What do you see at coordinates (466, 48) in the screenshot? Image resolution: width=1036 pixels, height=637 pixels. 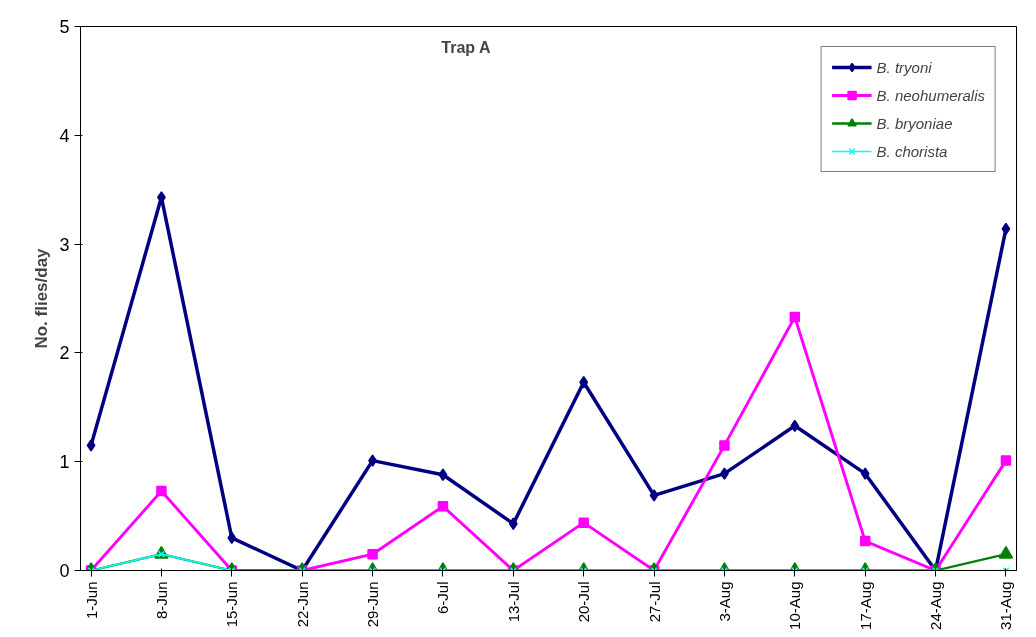 I see `text: Trap A` at bounding box center [466, 48].